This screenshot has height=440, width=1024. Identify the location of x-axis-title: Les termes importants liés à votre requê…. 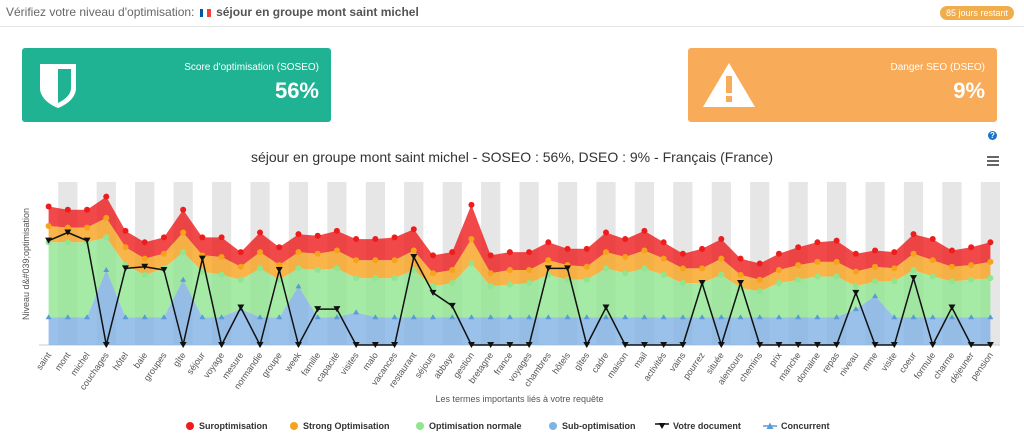
(519, 399).